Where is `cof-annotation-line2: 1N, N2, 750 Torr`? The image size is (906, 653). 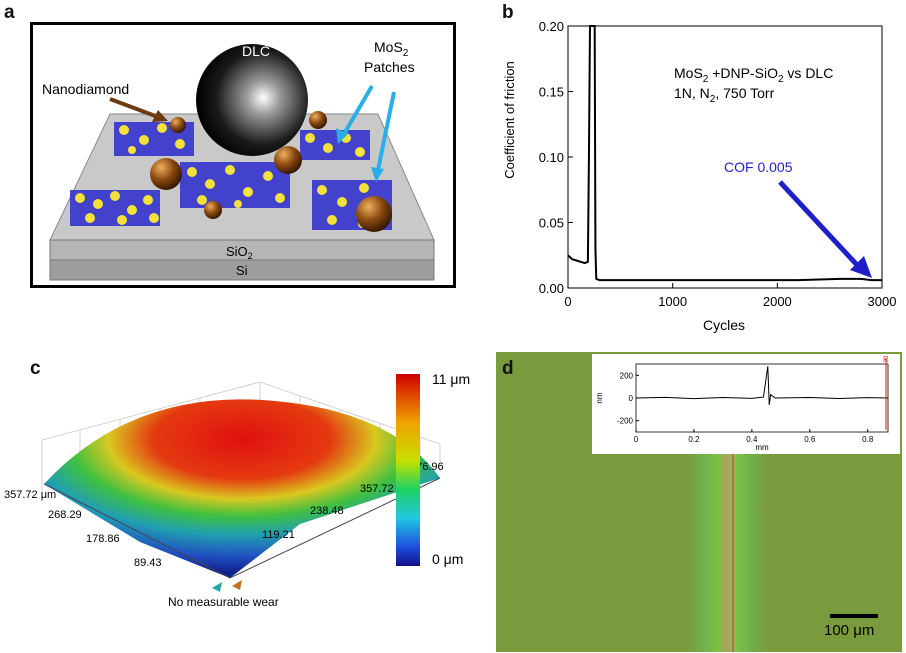
cof-annotation-line2: 1N, N2, 750 Torr is located at coordinates (724, 95).